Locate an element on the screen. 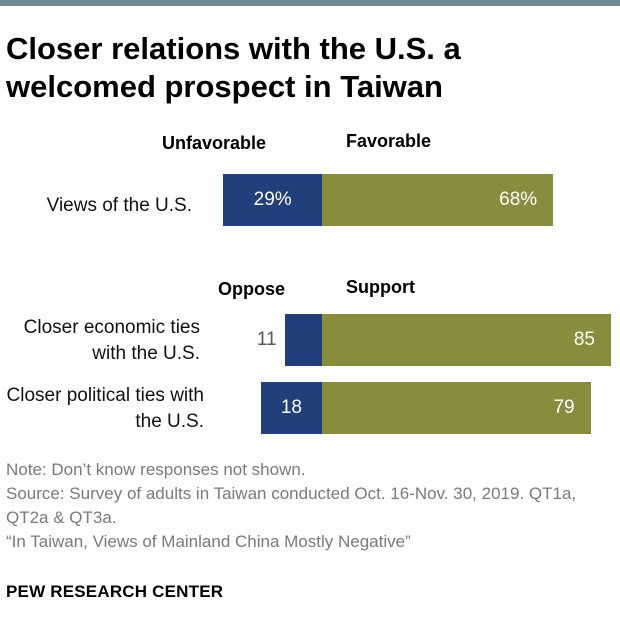 The width and height of the screenshot is (620, 640). header-unfavorable: Unfavorable is located at coordinates (214, 143).